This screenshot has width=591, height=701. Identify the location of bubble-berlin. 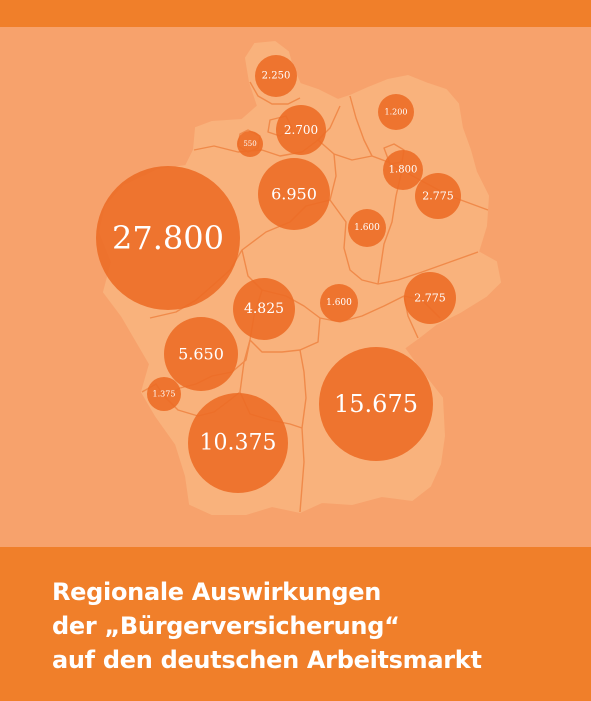
(403, 170).